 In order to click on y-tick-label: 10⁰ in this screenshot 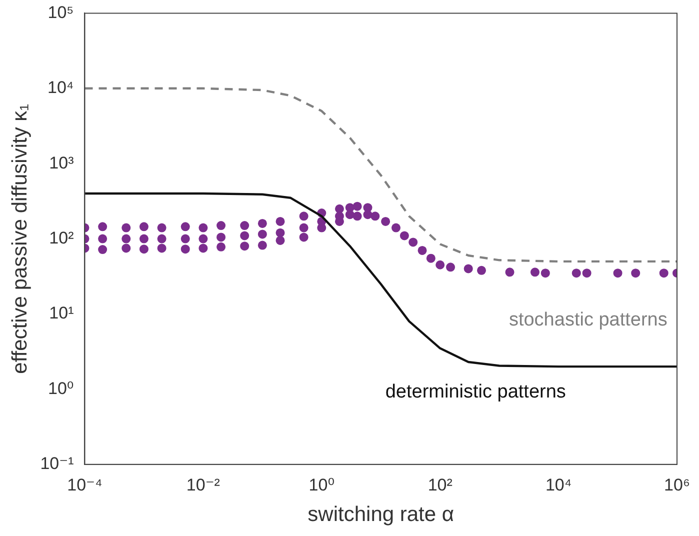, I will do `click(61, 388)`.